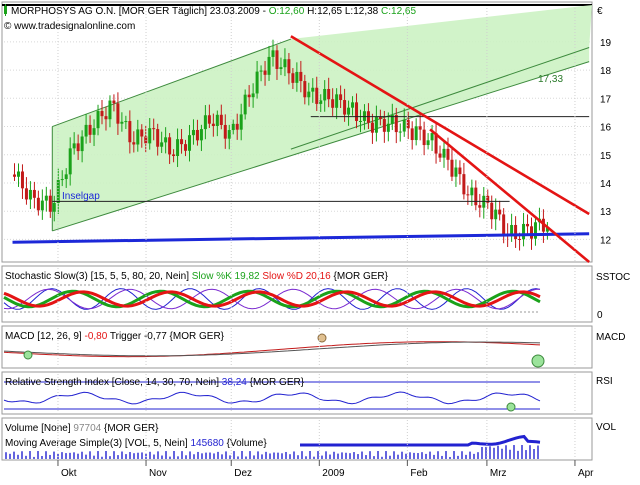 The width and height of the screenshot is (640, 485). I want to click on rsi-symbol: {MOR GER}, so click(277, 382).